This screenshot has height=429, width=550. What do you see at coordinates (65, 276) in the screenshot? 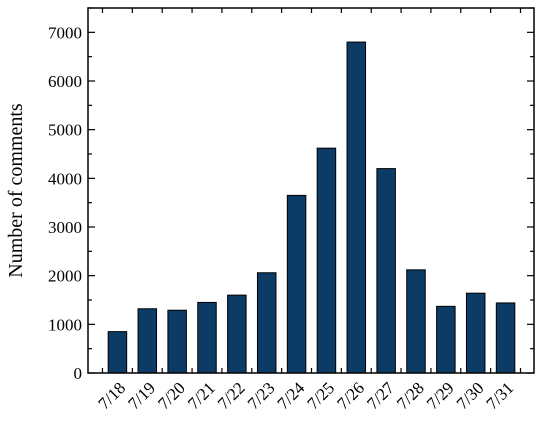
I see `y-tick-label: 2000` at bounding box center [65, 276].